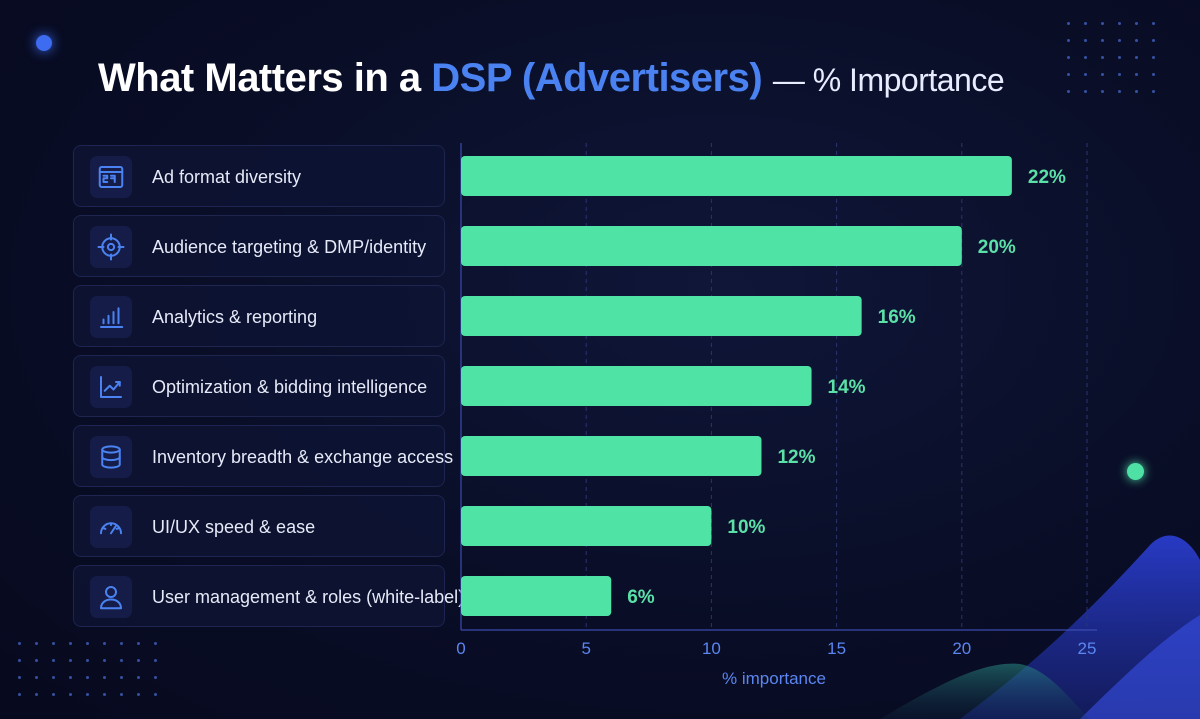  Describe the element at coordinates (227, 177) in the screenshot. I see `category-label: Ad format diversity` at that location.